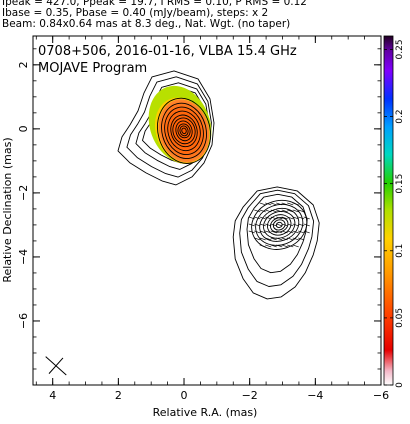 The width and height of the screenshot is (410, 424). I want to click on x-axis-label: Relative R.A. (mas), so click(205, 412).